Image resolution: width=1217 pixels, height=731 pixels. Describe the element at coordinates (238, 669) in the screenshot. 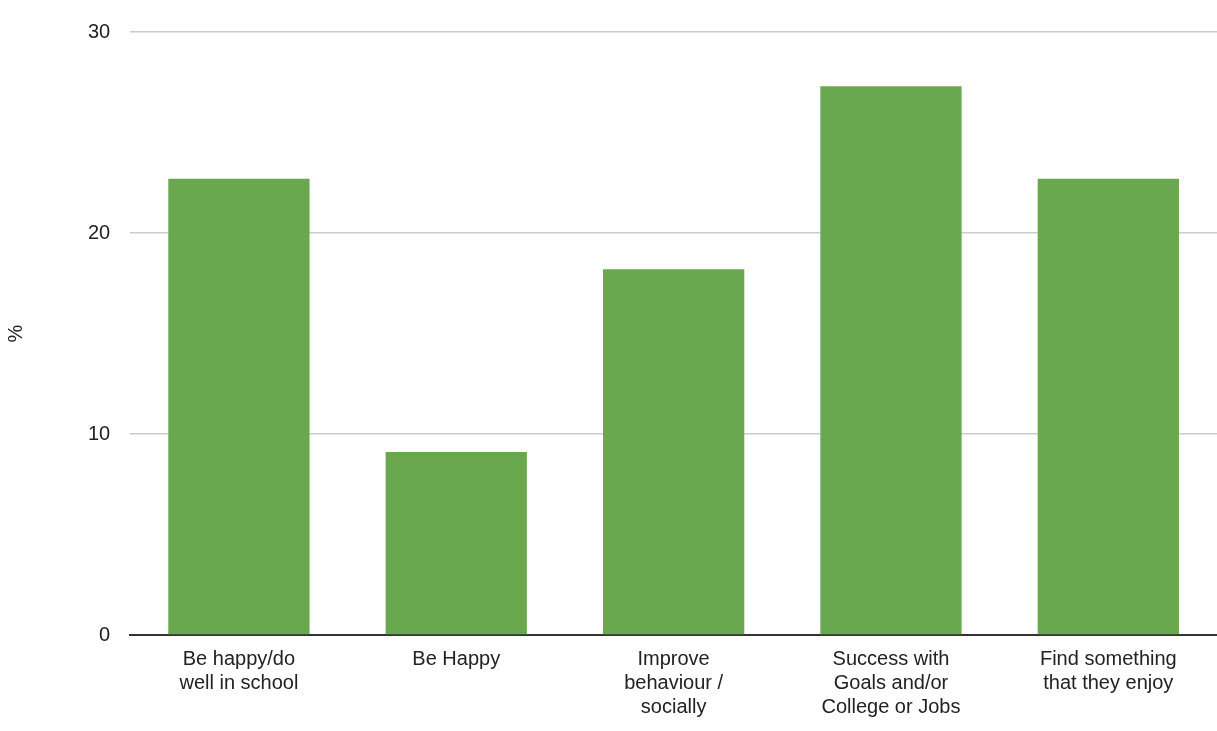

I see `x-tick-label: Be happy/do well in school` at that location.